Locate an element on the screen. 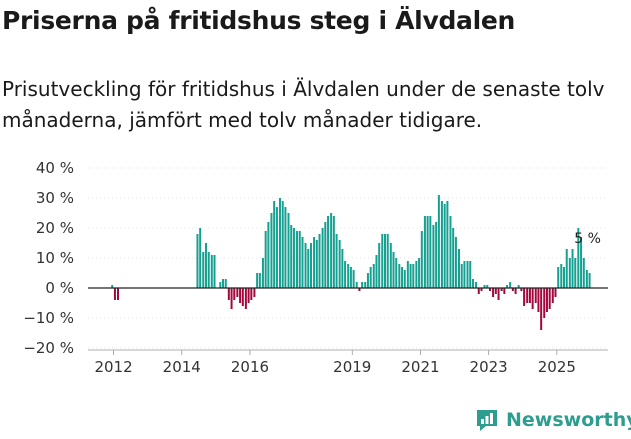 Image resolution: width=631 pixels, height=439 pixels. y-tick-label: 0 % is located at coordinates (59, 288).